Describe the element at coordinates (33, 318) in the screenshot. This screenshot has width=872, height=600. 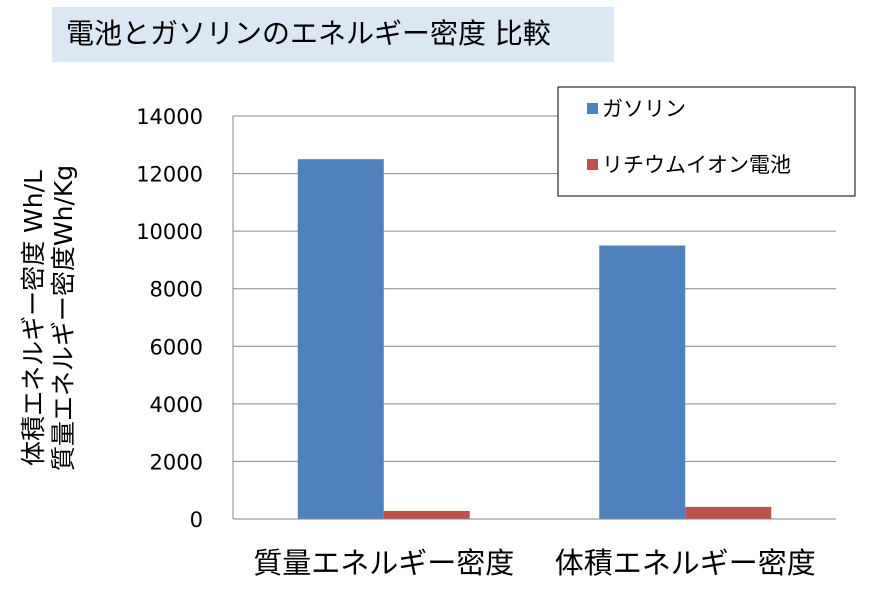
I see `y-axis-label: 体積エネルギー密度 Wh/L` at that location.